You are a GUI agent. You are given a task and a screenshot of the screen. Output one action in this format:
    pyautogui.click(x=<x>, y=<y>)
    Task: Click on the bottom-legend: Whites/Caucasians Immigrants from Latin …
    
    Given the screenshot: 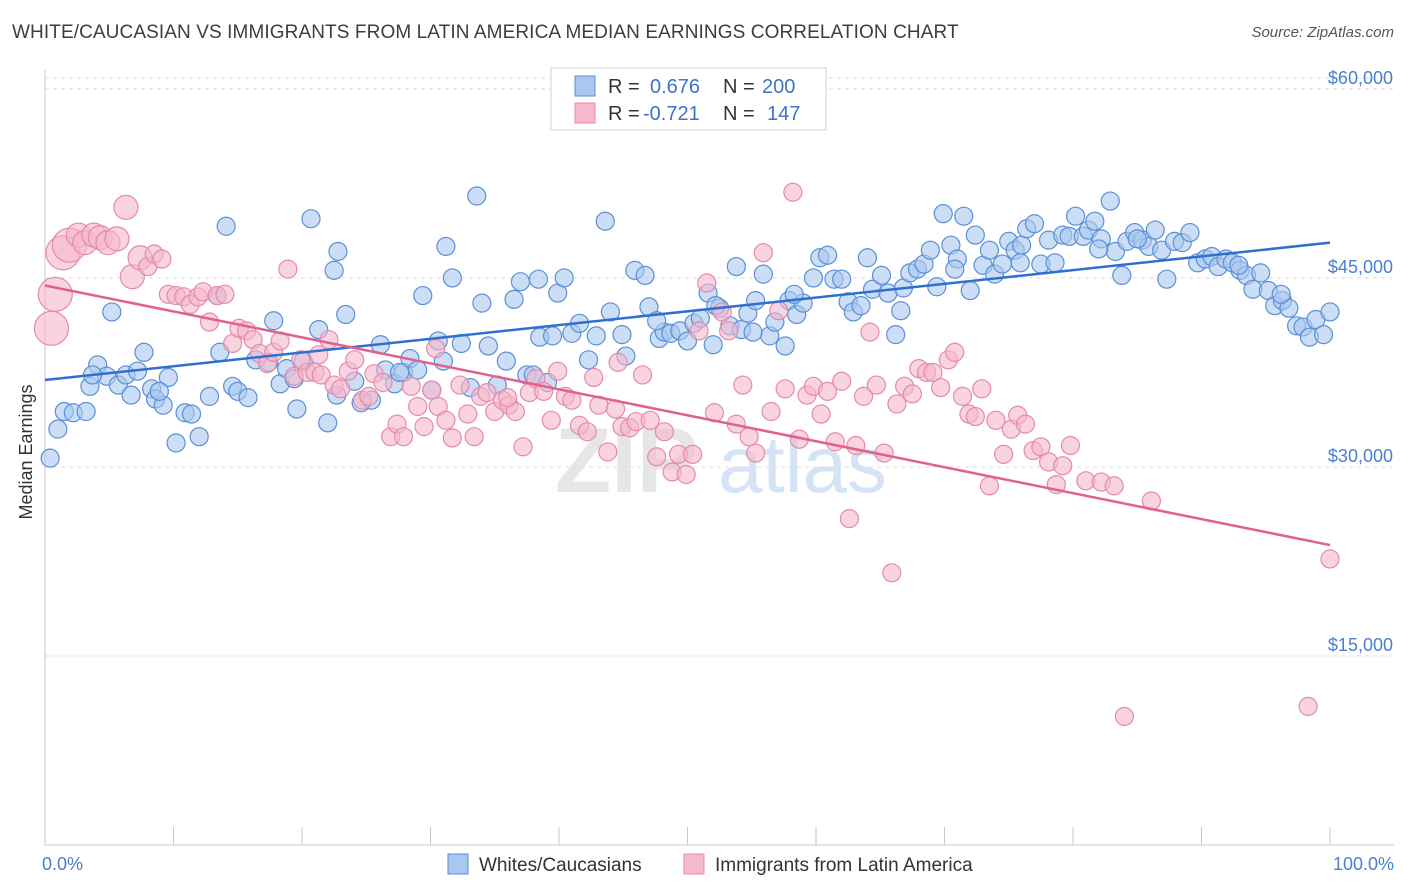 What is the action you would take?
    pyautogui.click(x=710, y=864)
    